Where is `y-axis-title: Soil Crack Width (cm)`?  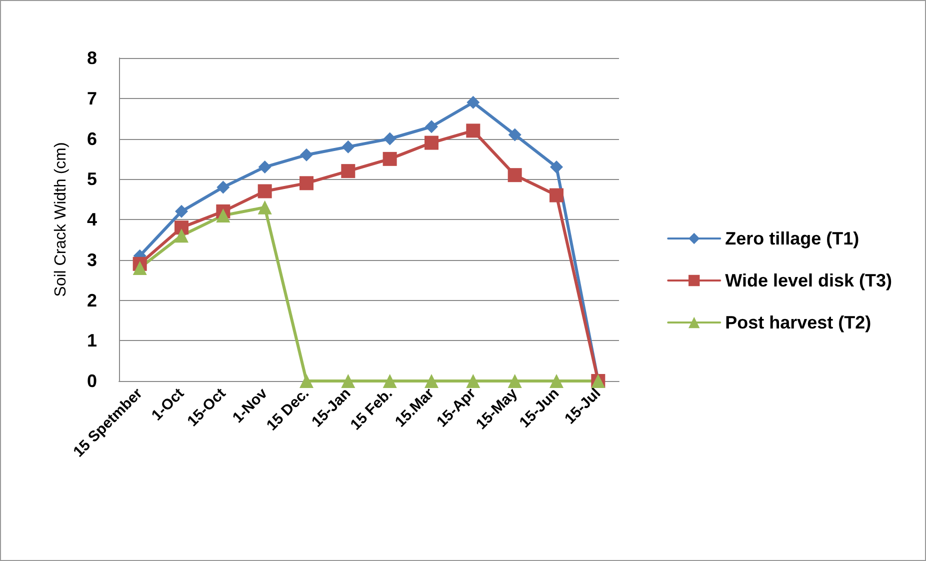
y-axis-title: Soil Crack Width (cm) is located at coordinates (61, 219).